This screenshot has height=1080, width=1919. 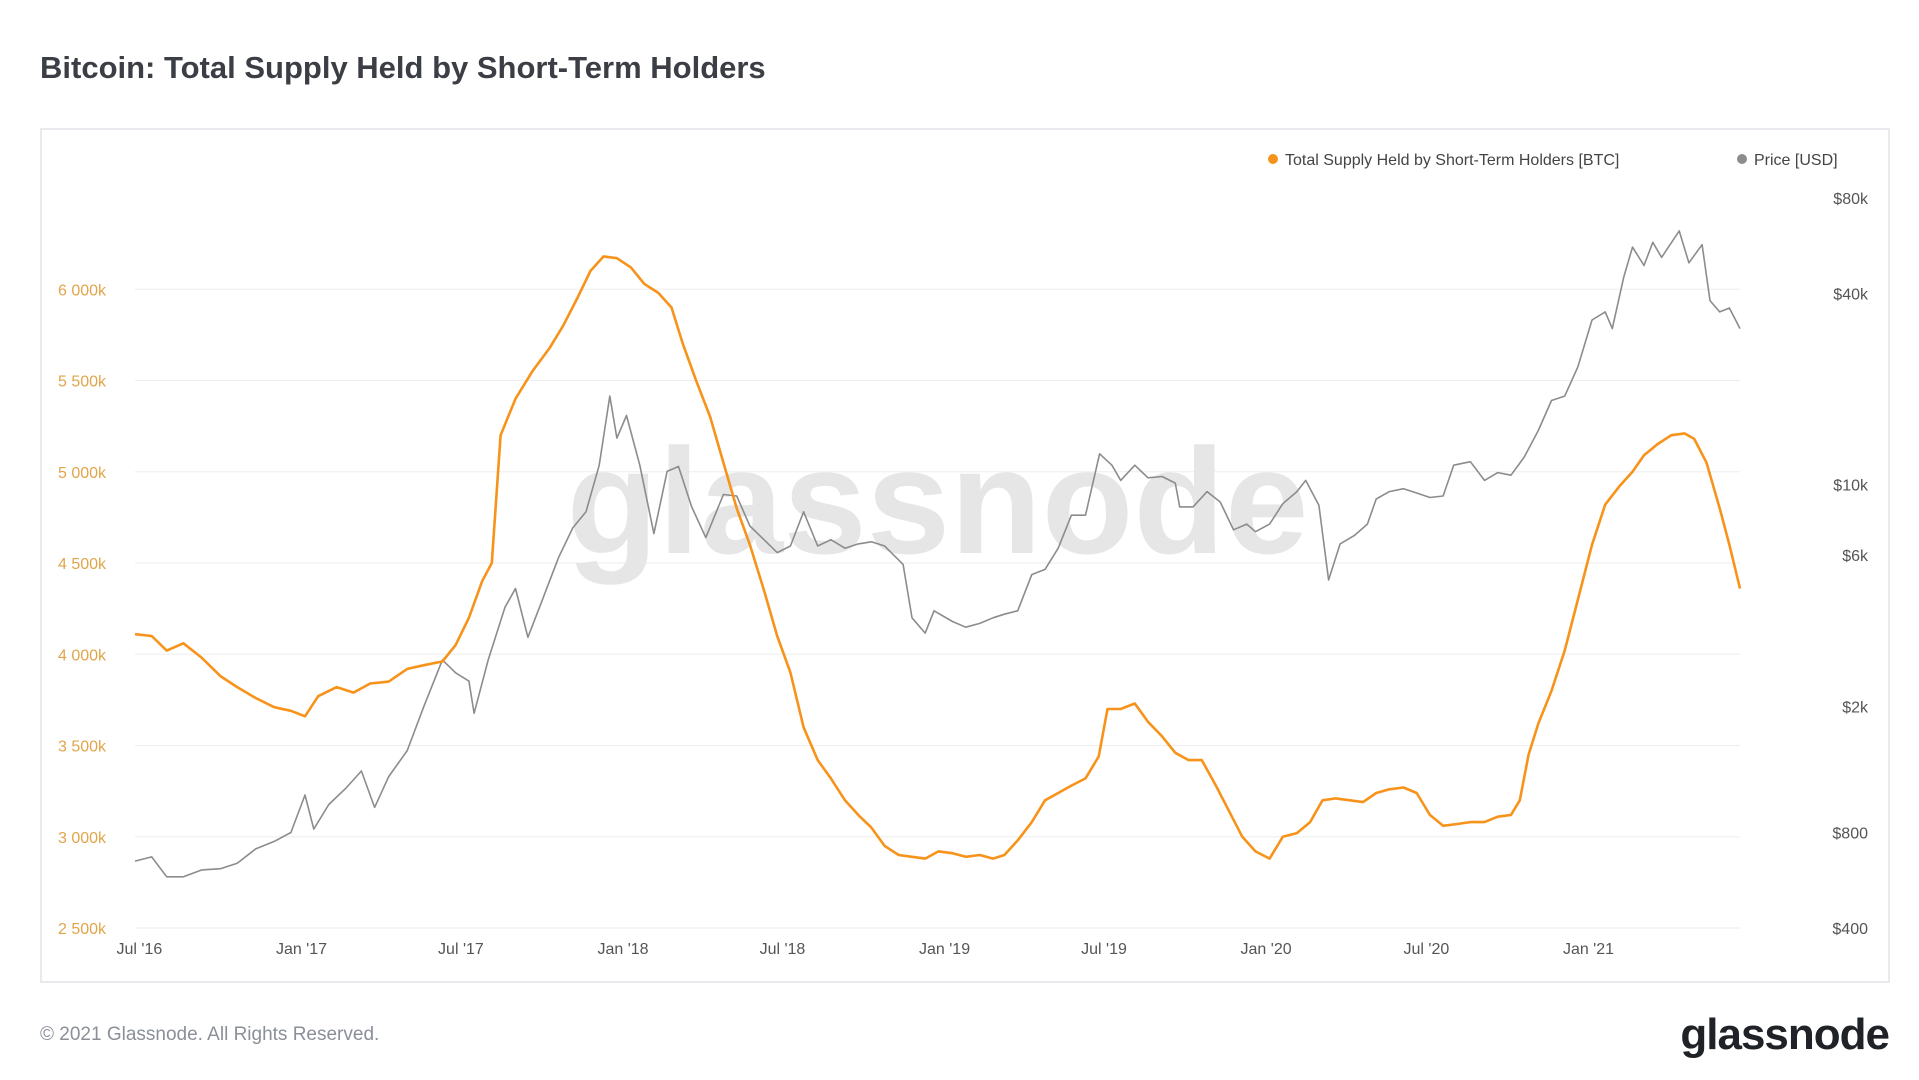 What do you see at coordinates (1588, 949) in the screenshot?
I see `x-tick-label: Jan '21` at bounding box center [1588, 949].